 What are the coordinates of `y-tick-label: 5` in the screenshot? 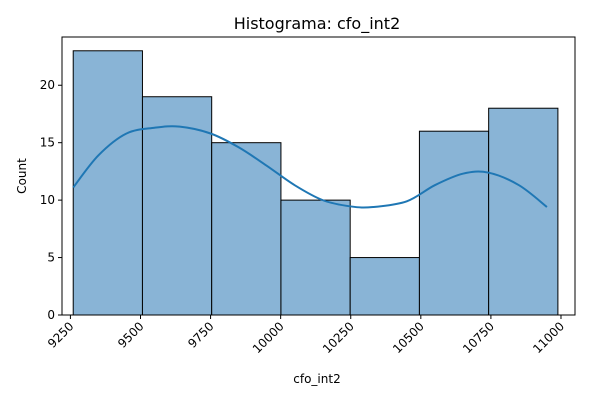 It's located at (51, 258).